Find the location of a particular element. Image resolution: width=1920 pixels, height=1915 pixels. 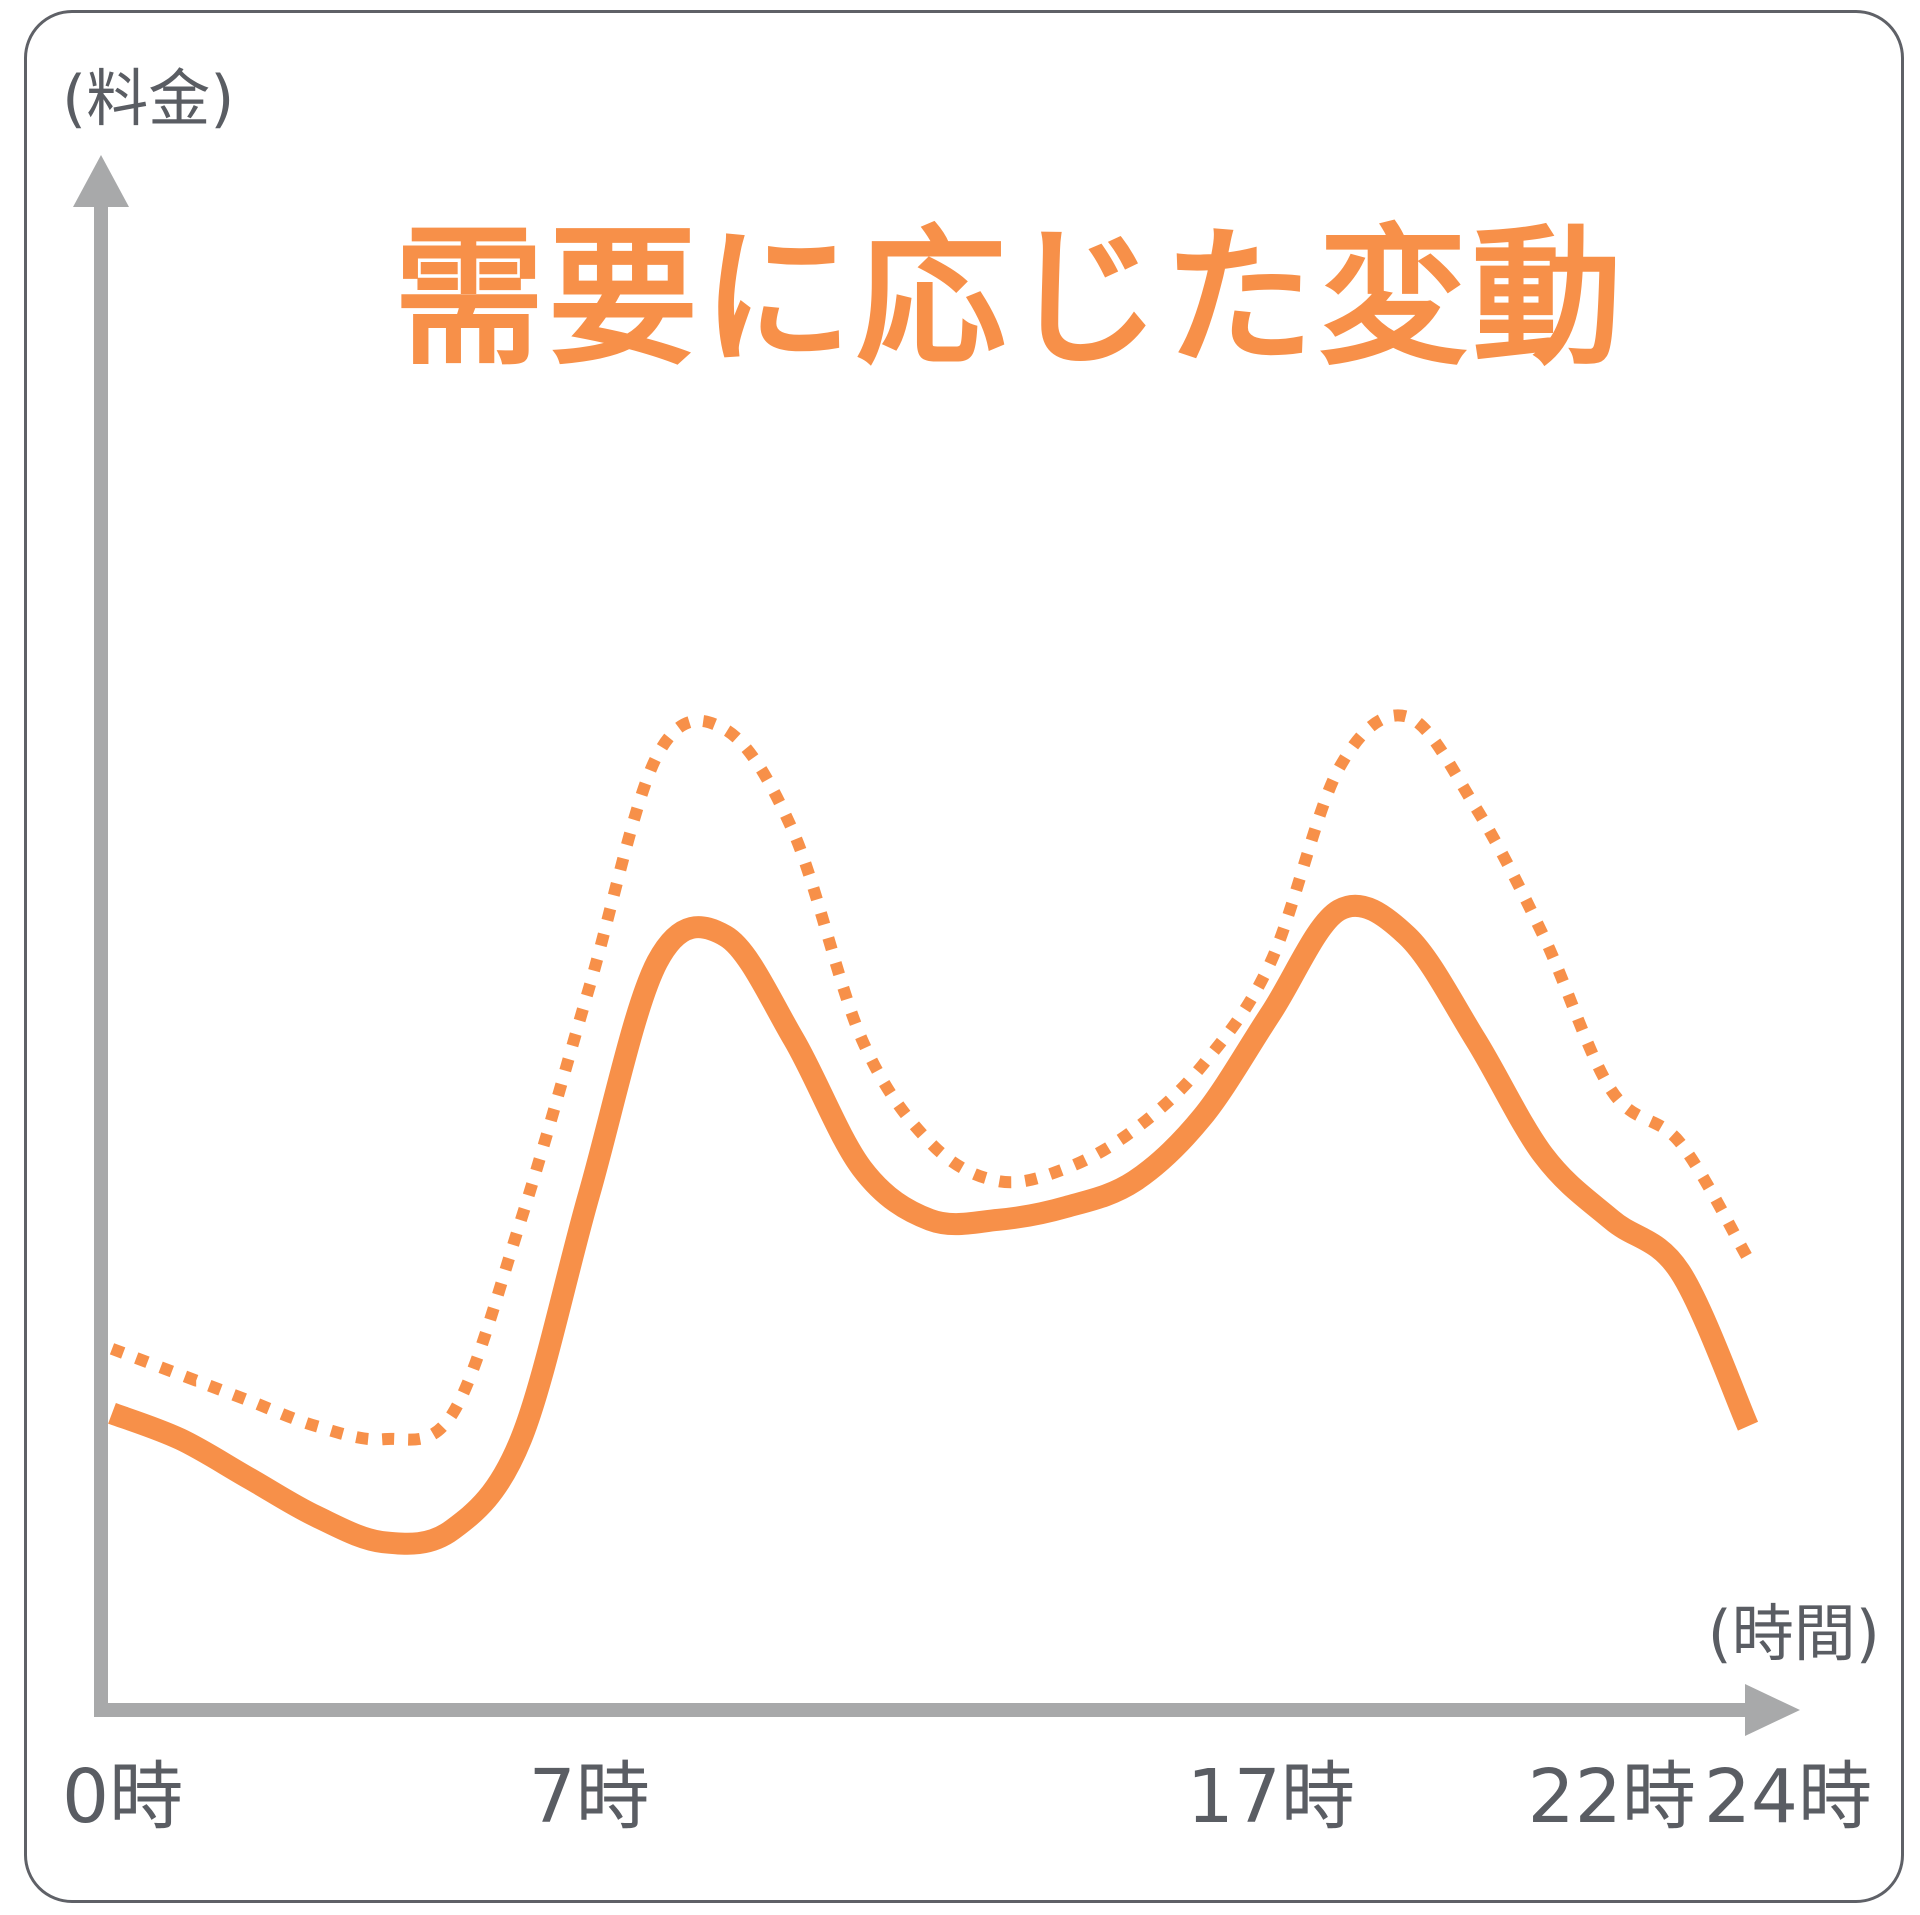

x-tick-label: 22時 is located at coordinates (1612, 1797).